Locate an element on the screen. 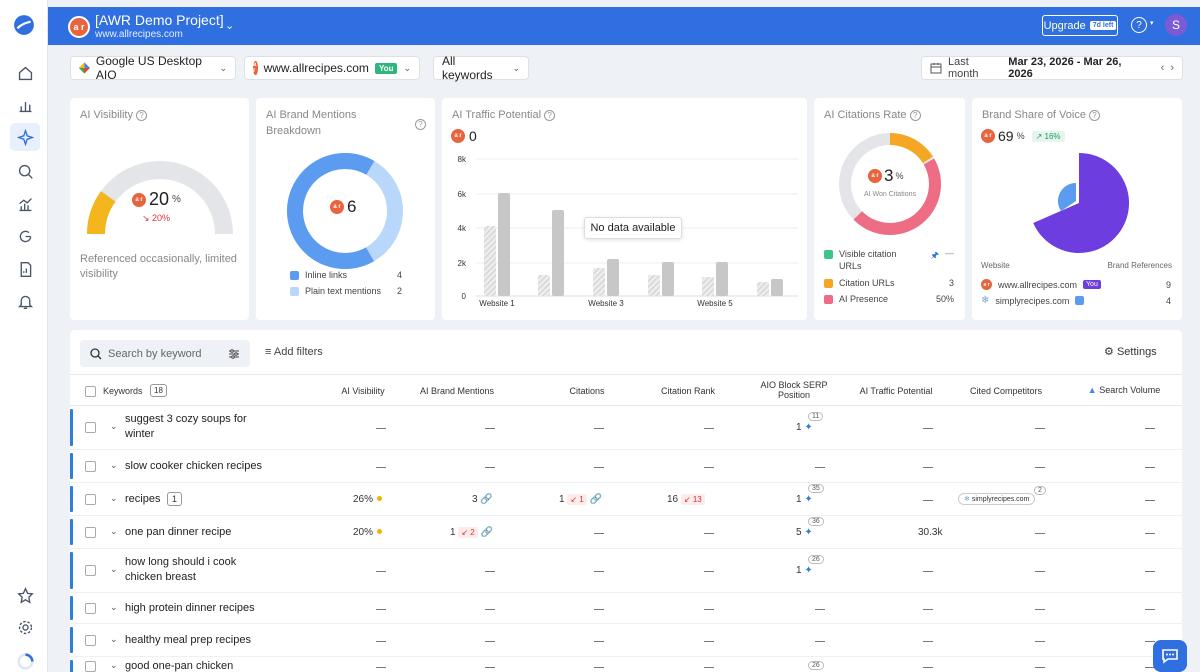 The width and height of the screenshot is (1200, 672). header-keywords: Keywords is located at coordinates (123, 391).